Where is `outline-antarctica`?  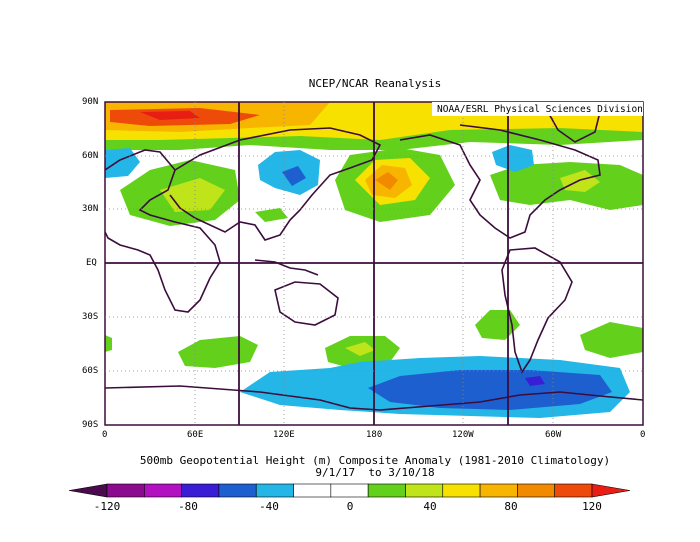
outline-antarctica is located at coordinates (374, 398).